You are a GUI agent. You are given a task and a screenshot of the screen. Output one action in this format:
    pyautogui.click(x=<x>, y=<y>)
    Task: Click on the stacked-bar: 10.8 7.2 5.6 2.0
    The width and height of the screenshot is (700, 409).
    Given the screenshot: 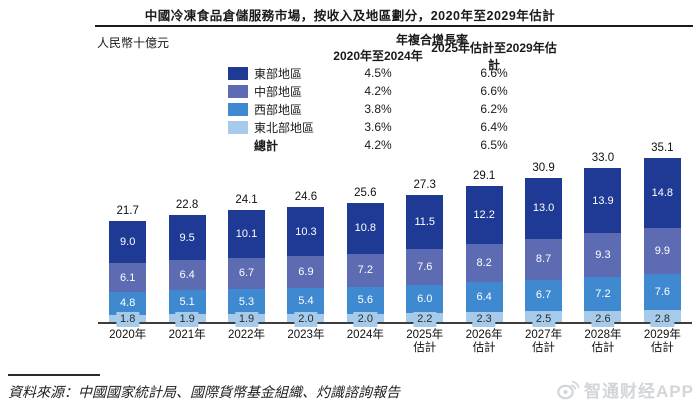 What is the action you would take?
    pyautogui.click(x=365, y=264)
    